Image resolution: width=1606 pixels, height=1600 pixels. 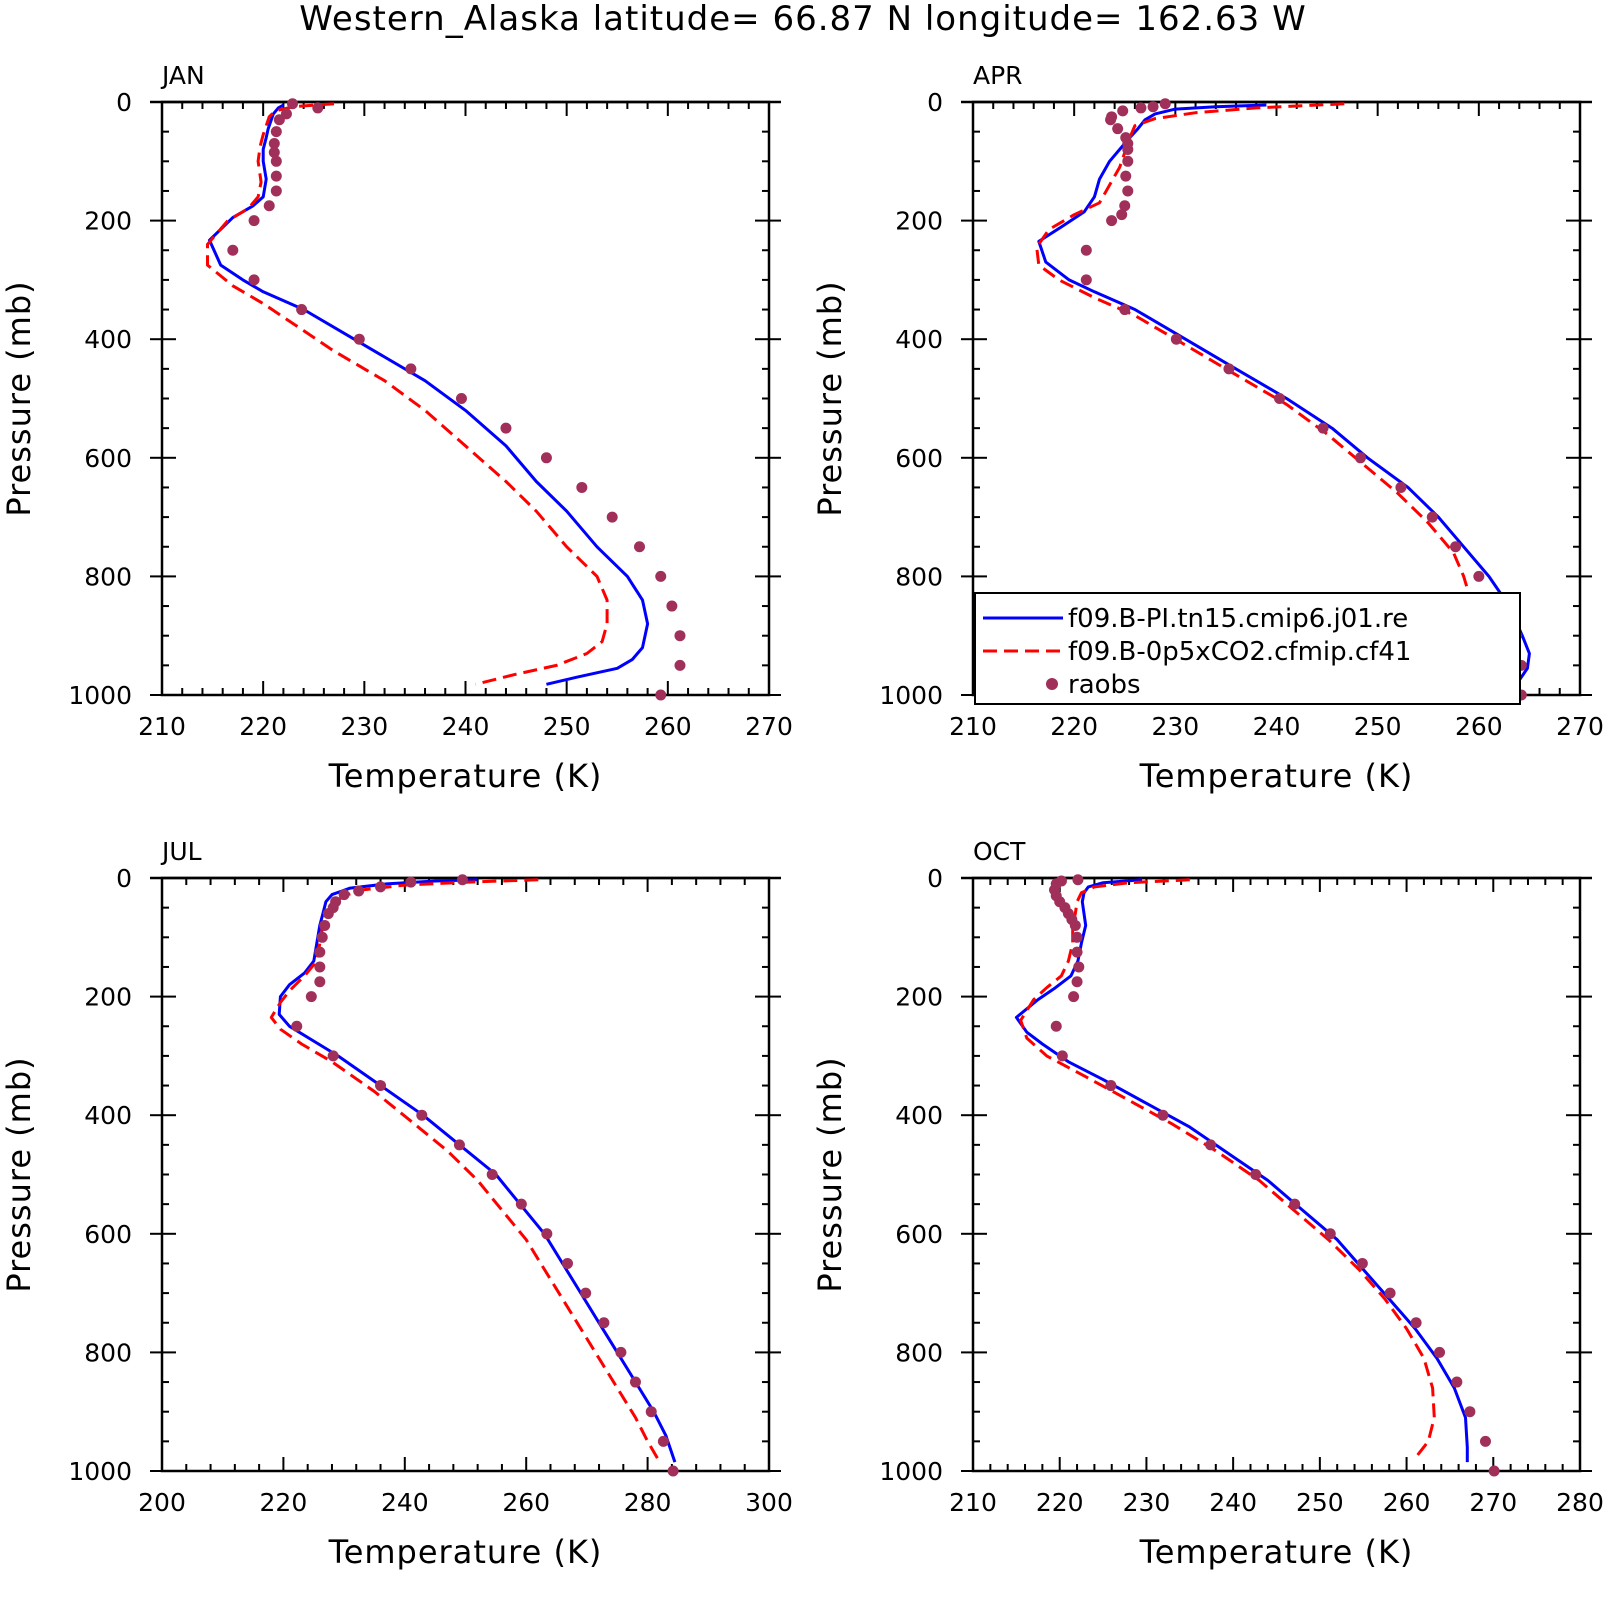 I want to click on panel-label: JUL, so click(x=181, y=851).